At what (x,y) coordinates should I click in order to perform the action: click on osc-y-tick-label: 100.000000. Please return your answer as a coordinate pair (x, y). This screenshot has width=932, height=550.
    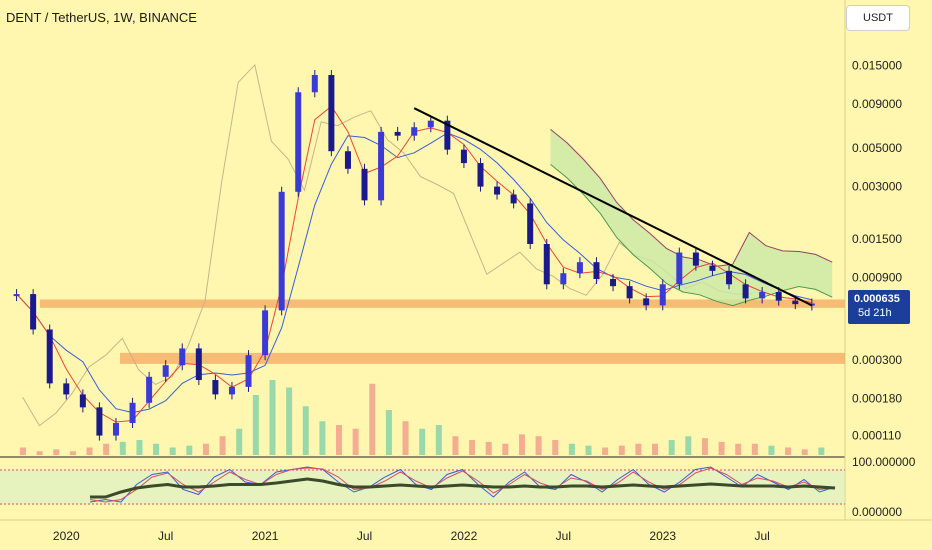
    Looking at the image, I should click on (884, 462).